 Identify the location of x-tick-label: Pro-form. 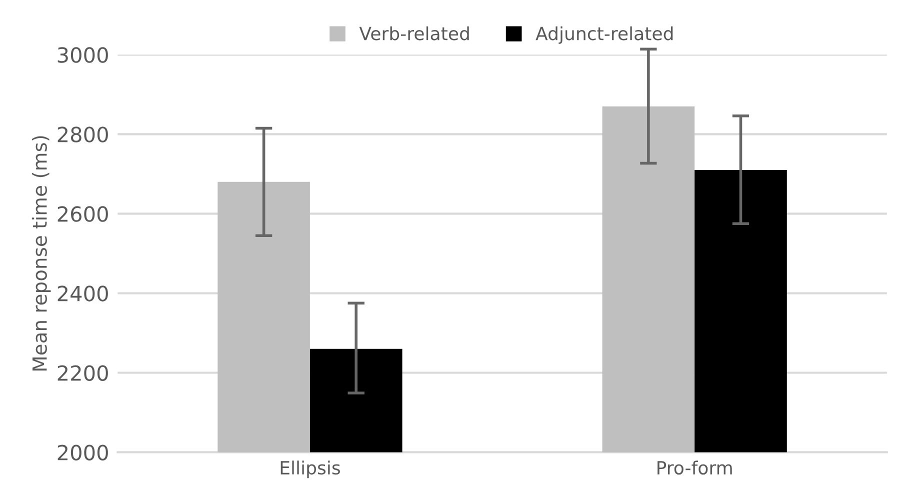
(695, 467).